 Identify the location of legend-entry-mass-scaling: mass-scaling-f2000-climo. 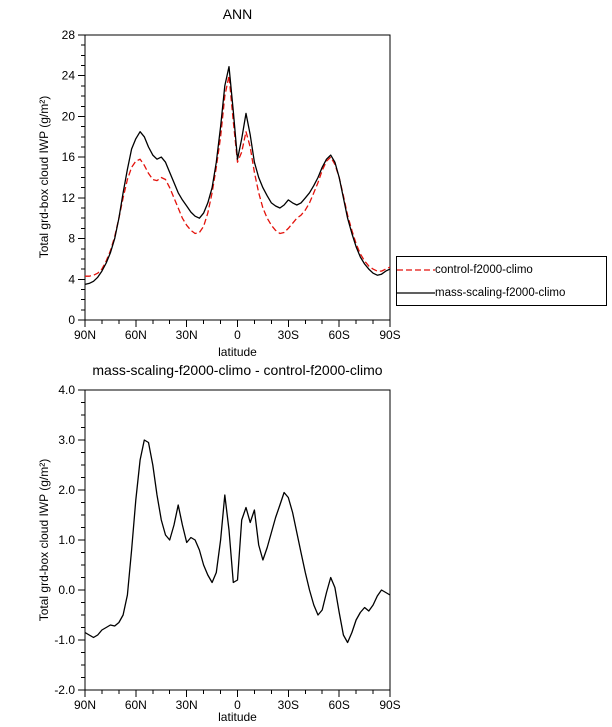
(501, 292).